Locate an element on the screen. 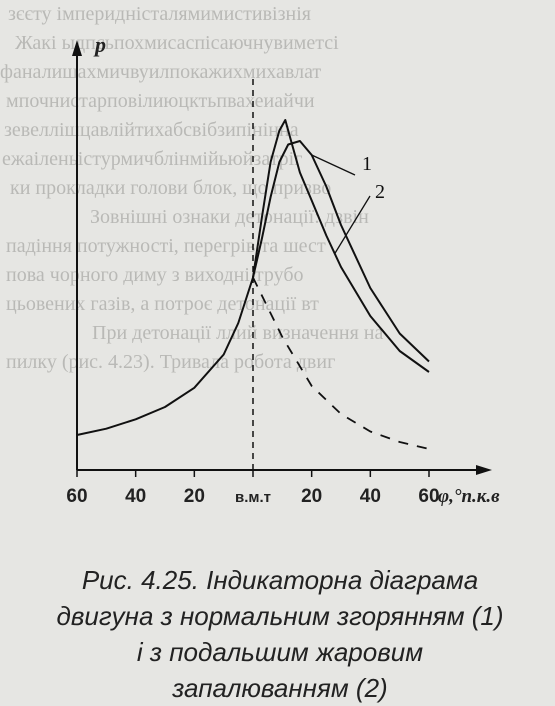 This screenshot has width=555, height=706. series-line-compression is located at coordinates (341, 363).